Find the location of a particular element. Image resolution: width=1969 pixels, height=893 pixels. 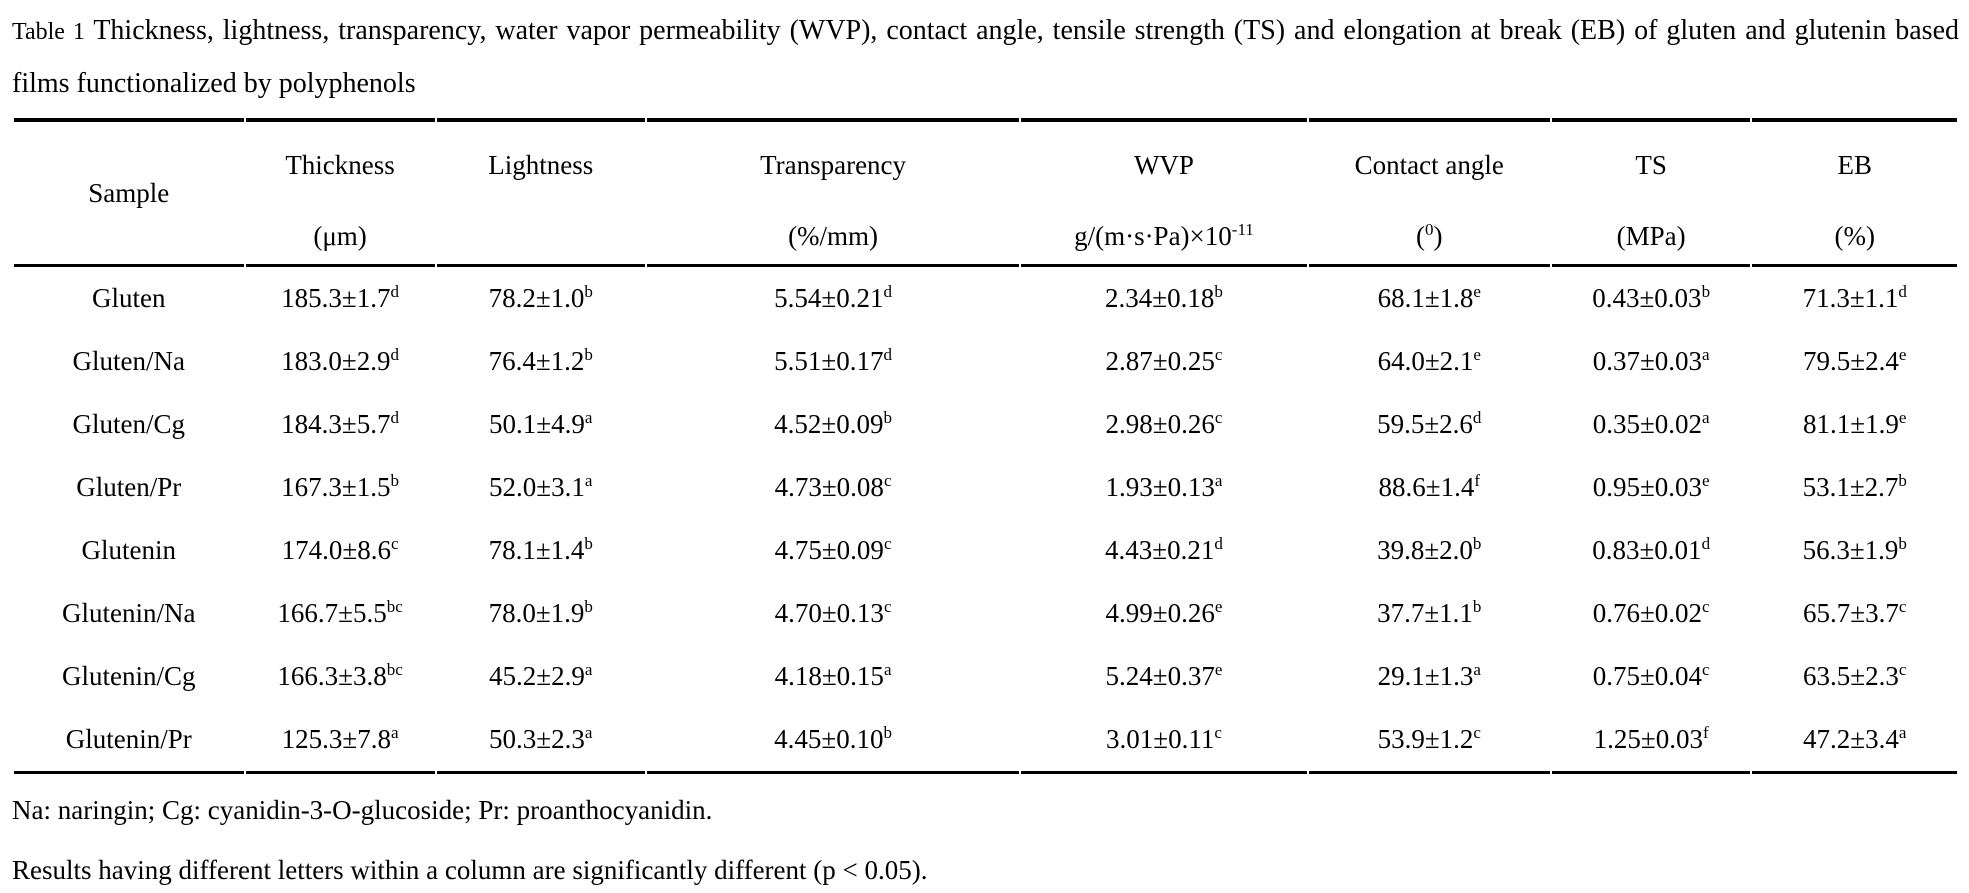

value-cell-wvp: 2.98±0.26c is located at coordinates (1164, 424).